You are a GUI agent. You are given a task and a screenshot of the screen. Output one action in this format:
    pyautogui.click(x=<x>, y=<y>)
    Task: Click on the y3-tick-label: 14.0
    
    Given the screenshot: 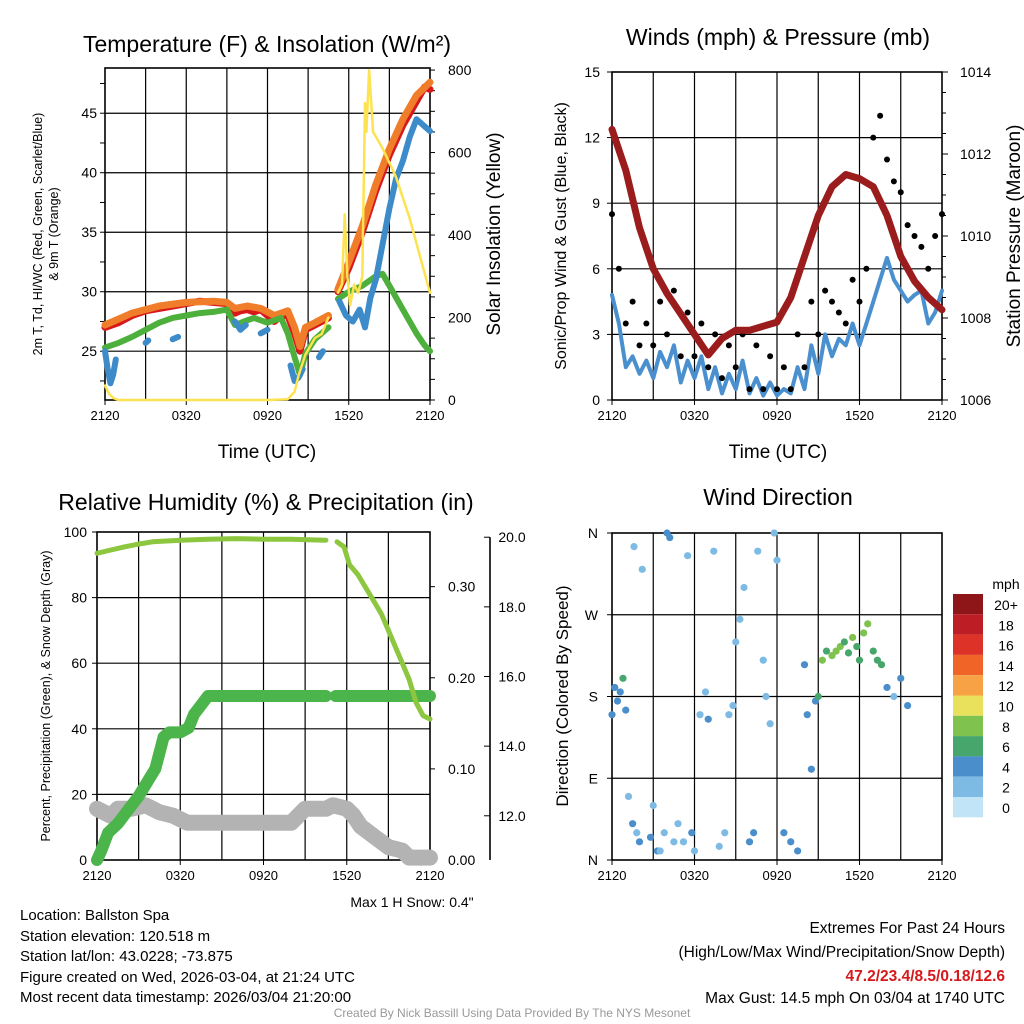 What is the action you would take?
    pyautogui.click(x=511, y=746)
    